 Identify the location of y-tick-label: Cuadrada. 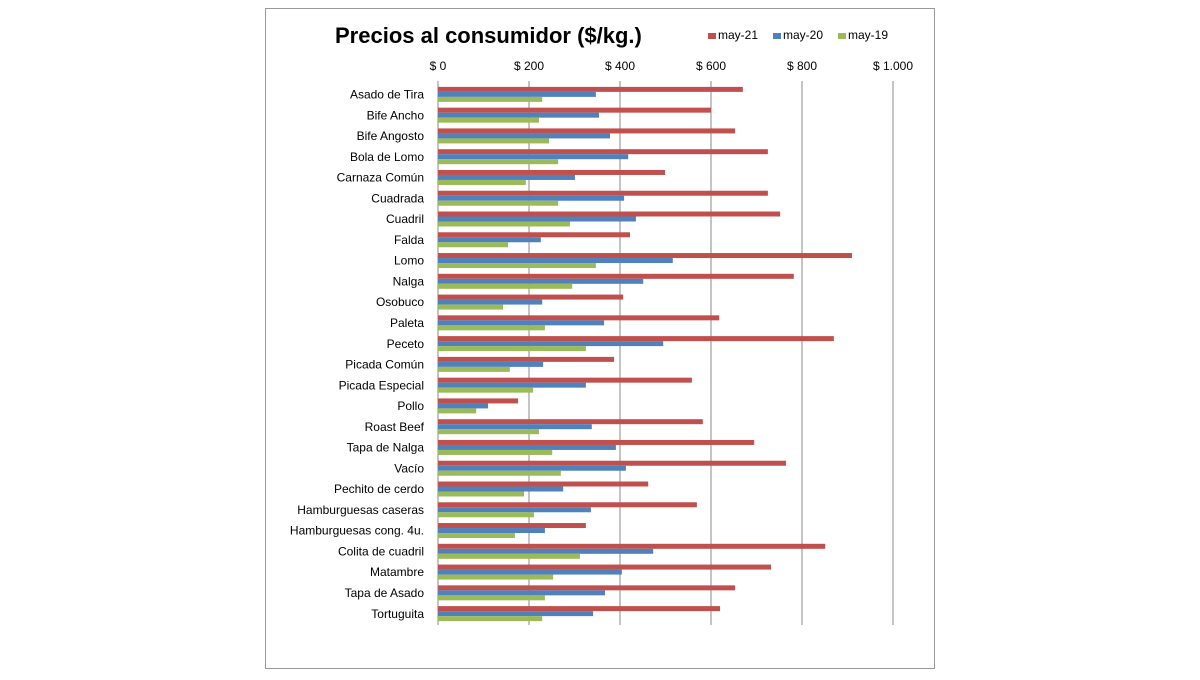
(397, 198).